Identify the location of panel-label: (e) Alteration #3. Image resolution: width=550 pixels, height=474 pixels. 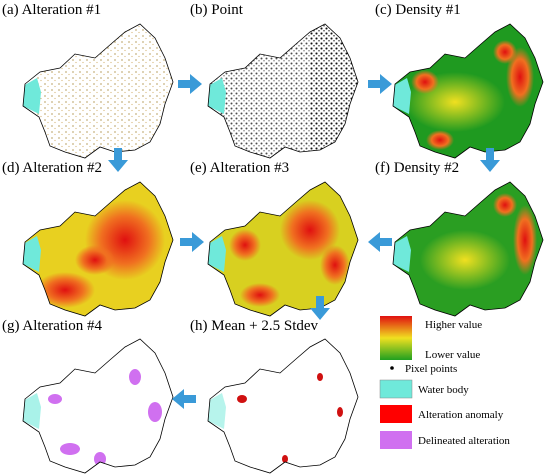
(239, 168).